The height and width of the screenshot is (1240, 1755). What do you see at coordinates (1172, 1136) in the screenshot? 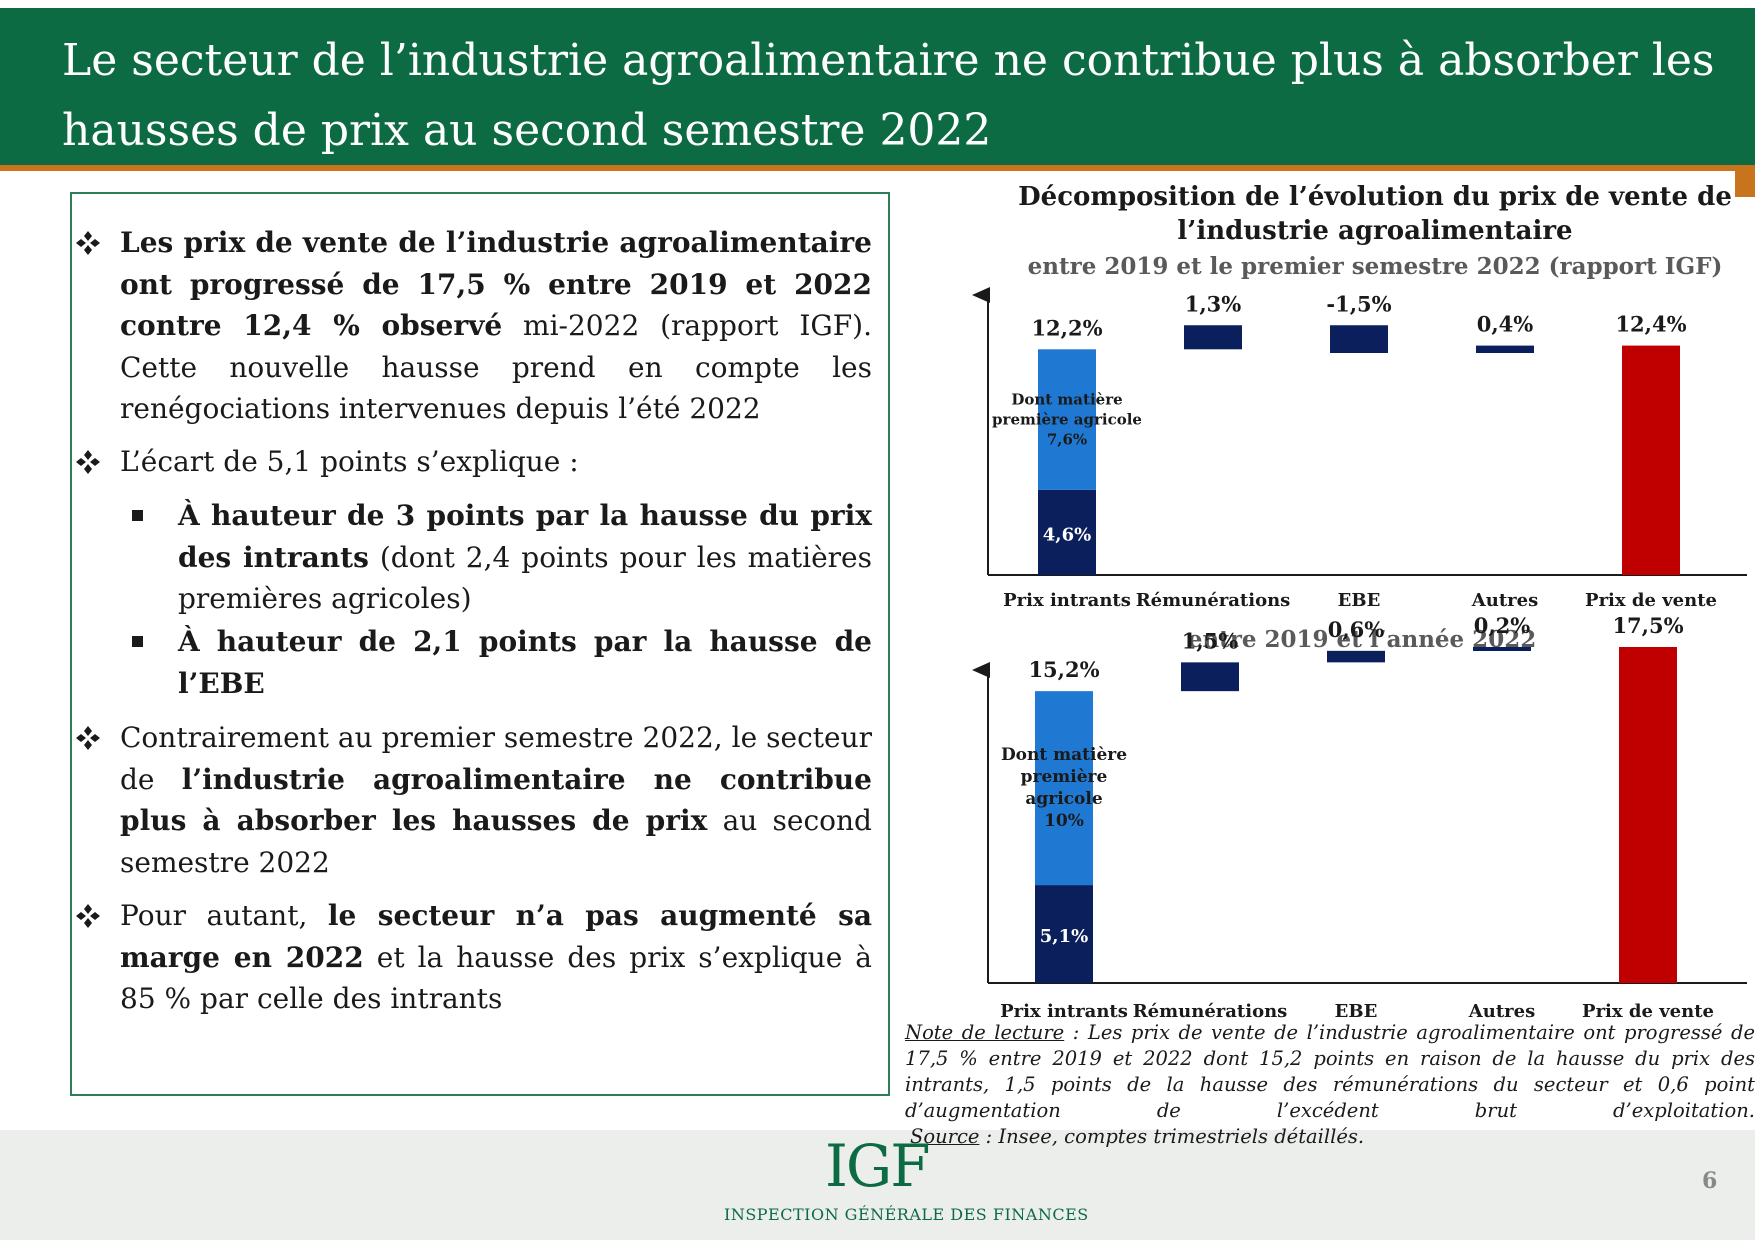
I see `source-text: : Insee, comptes trimestriels détaillés.` at bounding box center [1172, 1136].